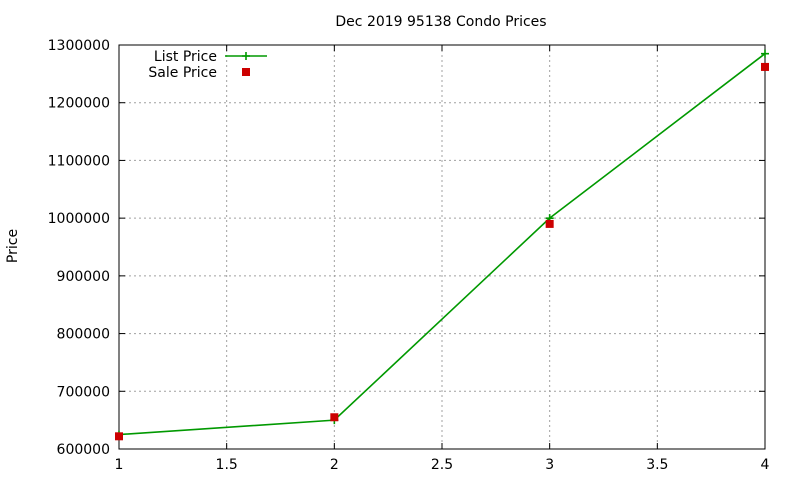 This screenshot has width=800, height=480. I want to click on x-tick-label: 4, so click(765, 465).